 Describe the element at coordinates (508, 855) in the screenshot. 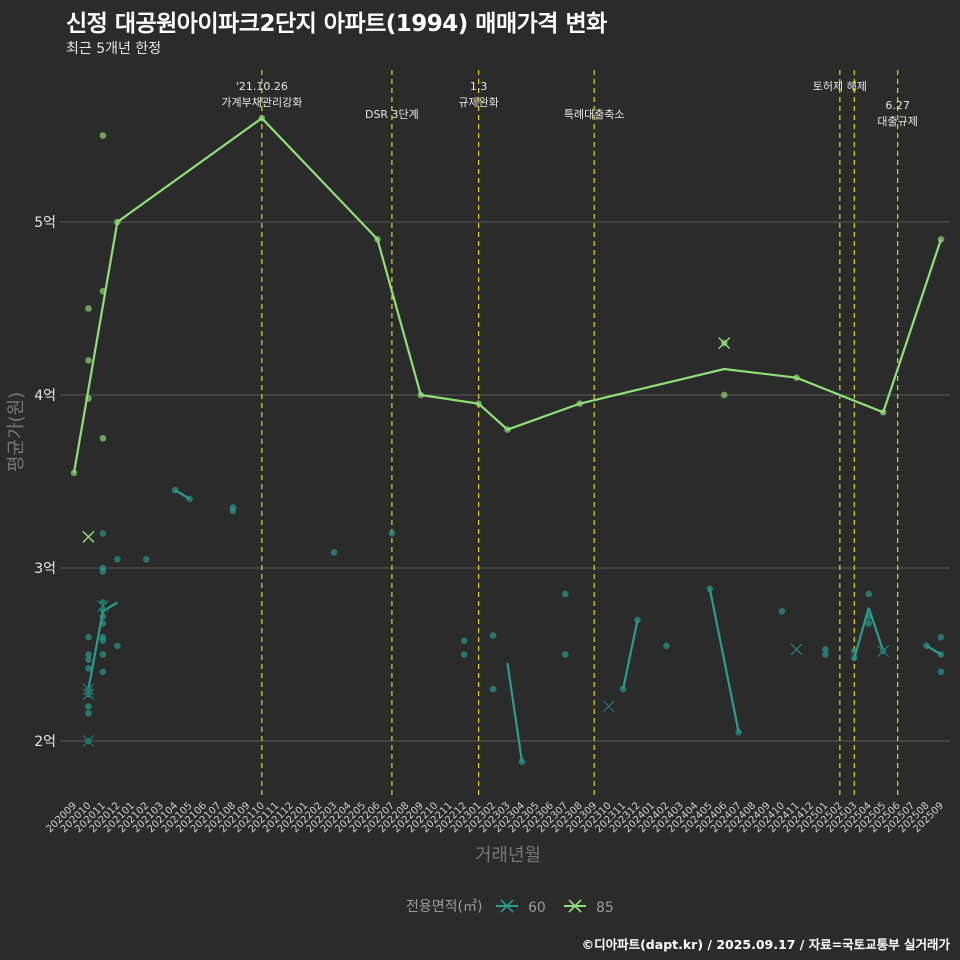

I see `x-axis-label: 거래년월` at that location.